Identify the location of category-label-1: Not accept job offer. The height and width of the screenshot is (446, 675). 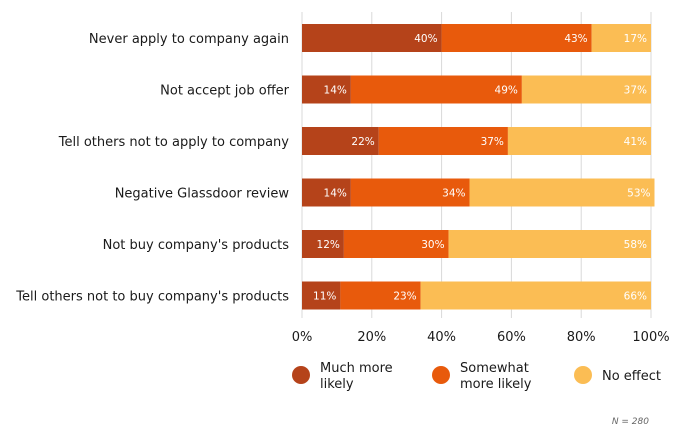
(225, 91).